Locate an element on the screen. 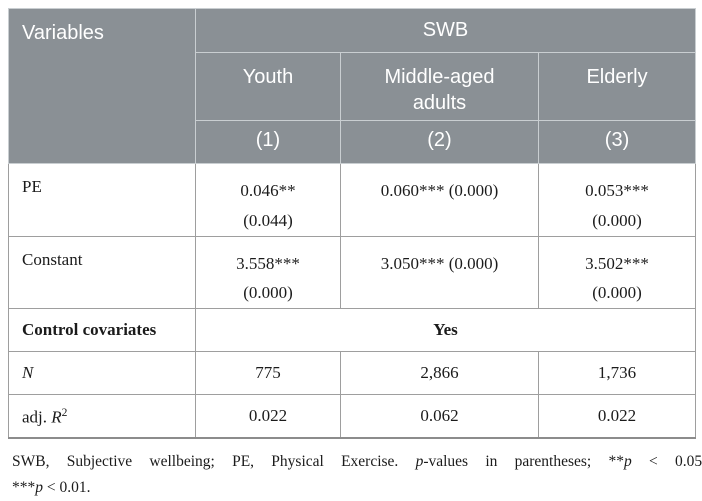 Image resolution: width=702 pixels, height=501 pixels. table-row-n: N 775 2,866 1,736 is located at coordinates (352, 373).